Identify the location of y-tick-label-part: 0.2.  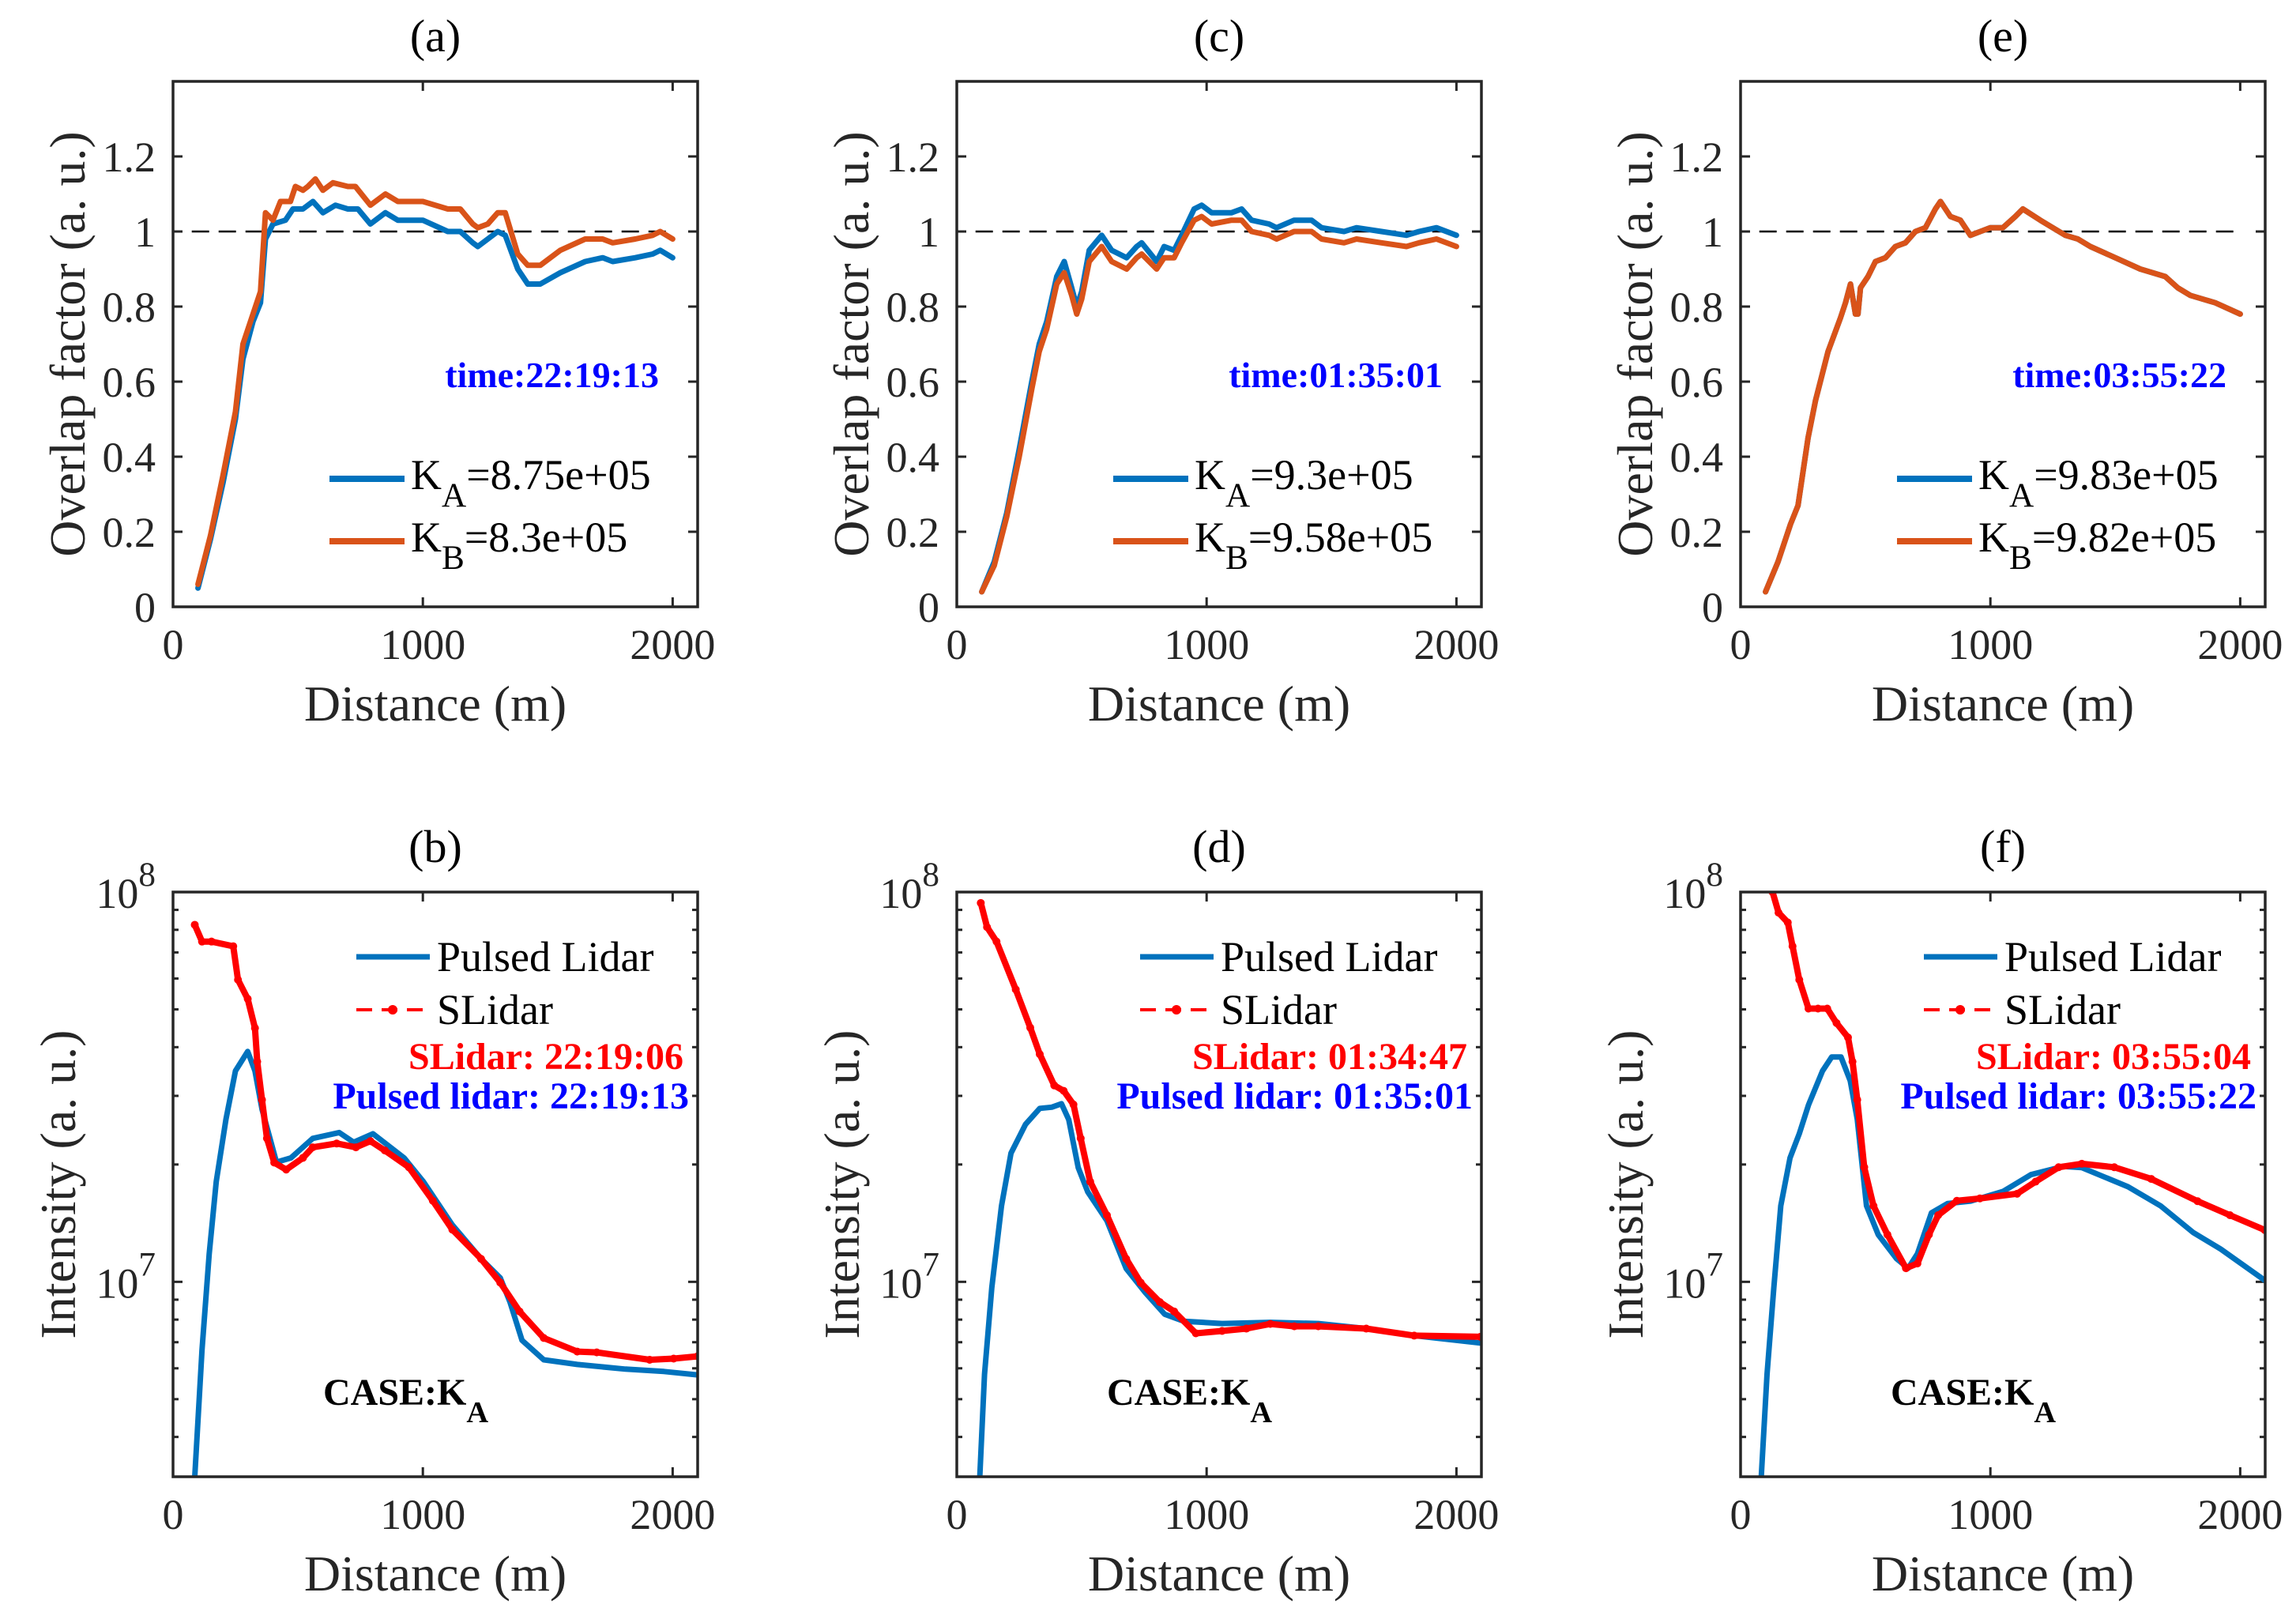
(1697, 532).